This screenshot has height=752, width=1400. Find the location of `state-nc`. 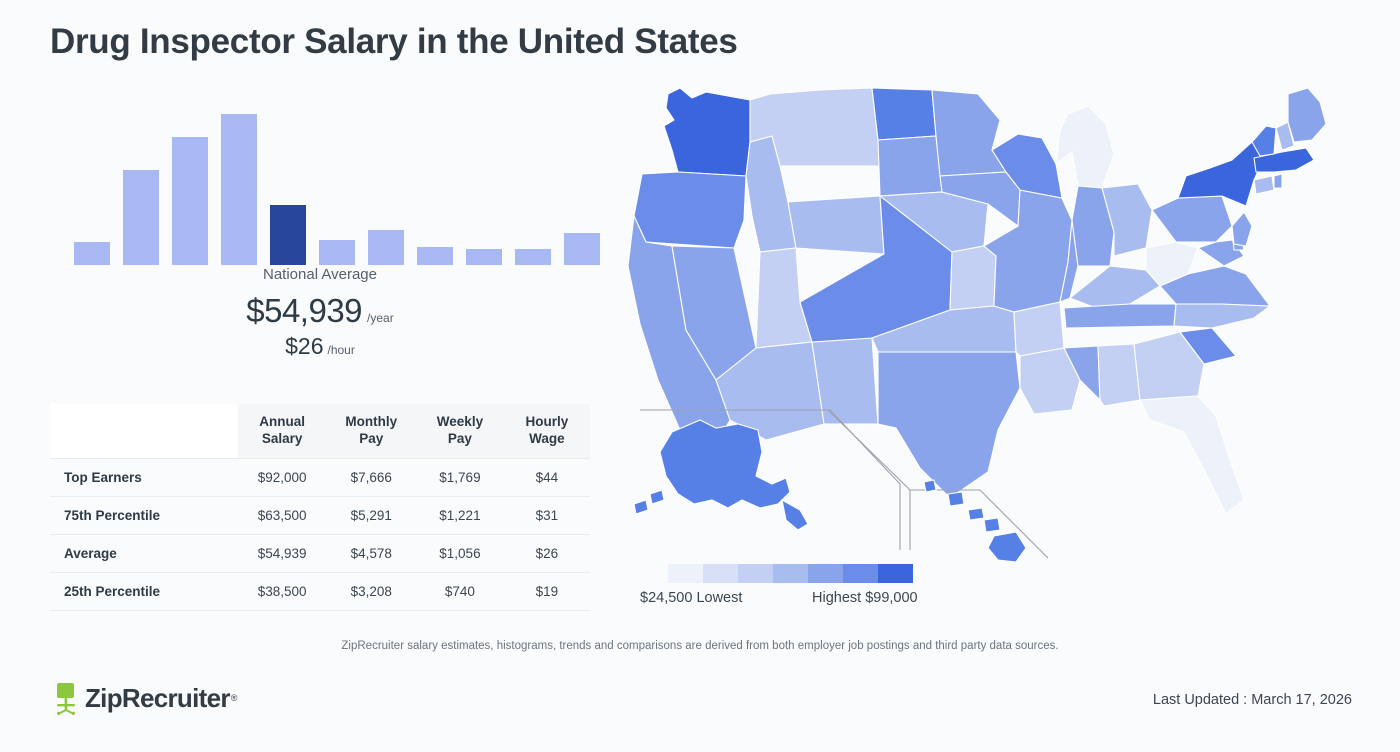

state-nc is located at coordinates (1222, 316).